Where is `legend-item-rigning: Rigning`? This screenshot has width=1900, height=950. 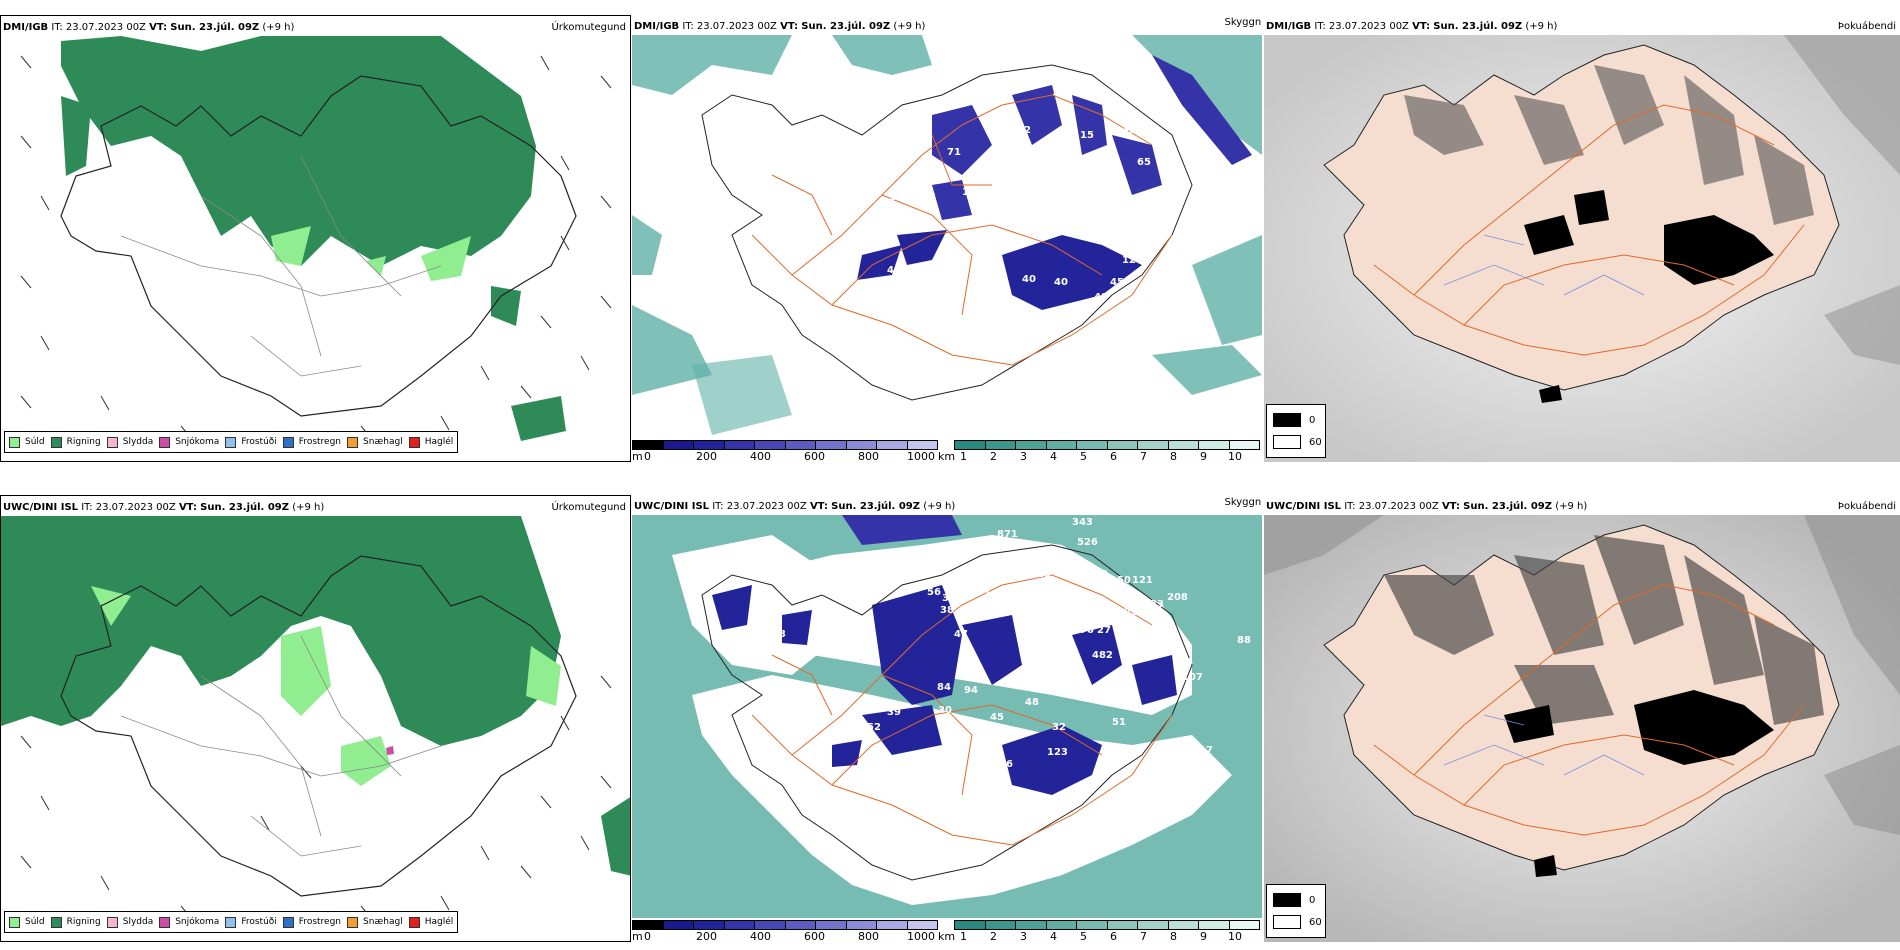 legend-item-rigning: Rigning is located at coordinates (75, 442).